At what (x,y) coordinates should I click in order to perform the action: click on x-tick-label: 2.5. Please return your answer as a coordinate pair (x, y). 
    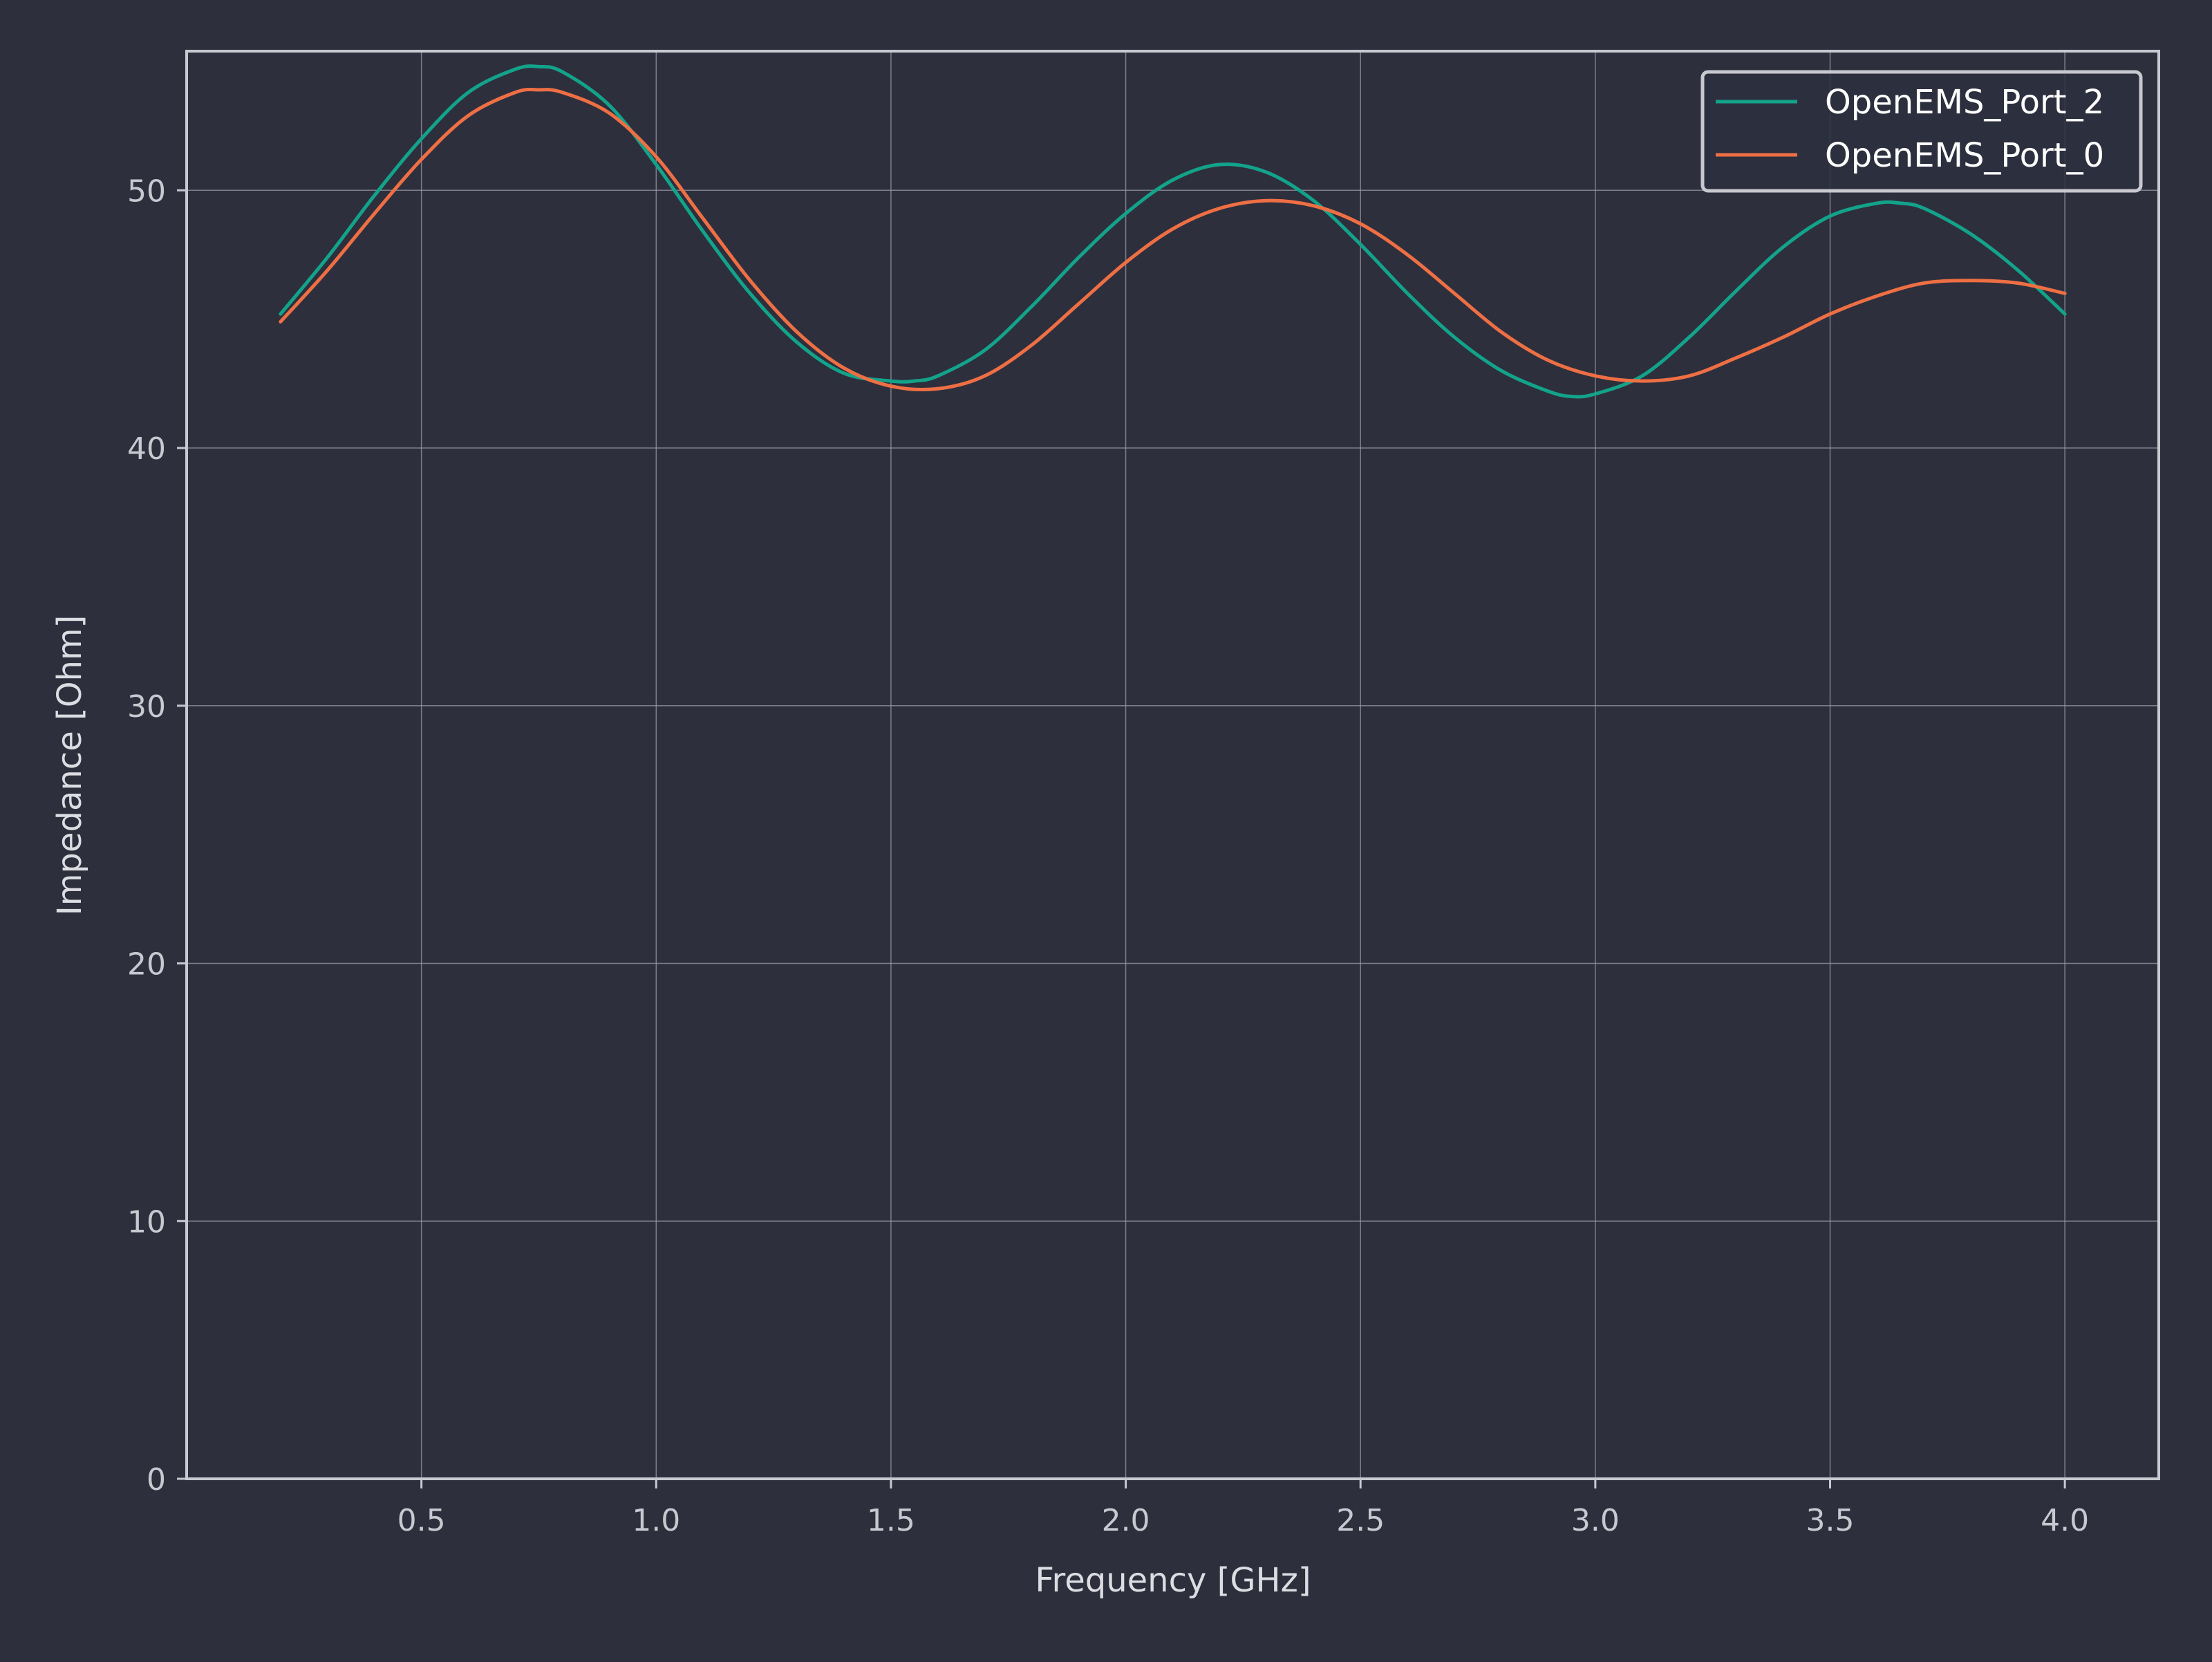
    Looking at the image, I should click on (1360, 1520).